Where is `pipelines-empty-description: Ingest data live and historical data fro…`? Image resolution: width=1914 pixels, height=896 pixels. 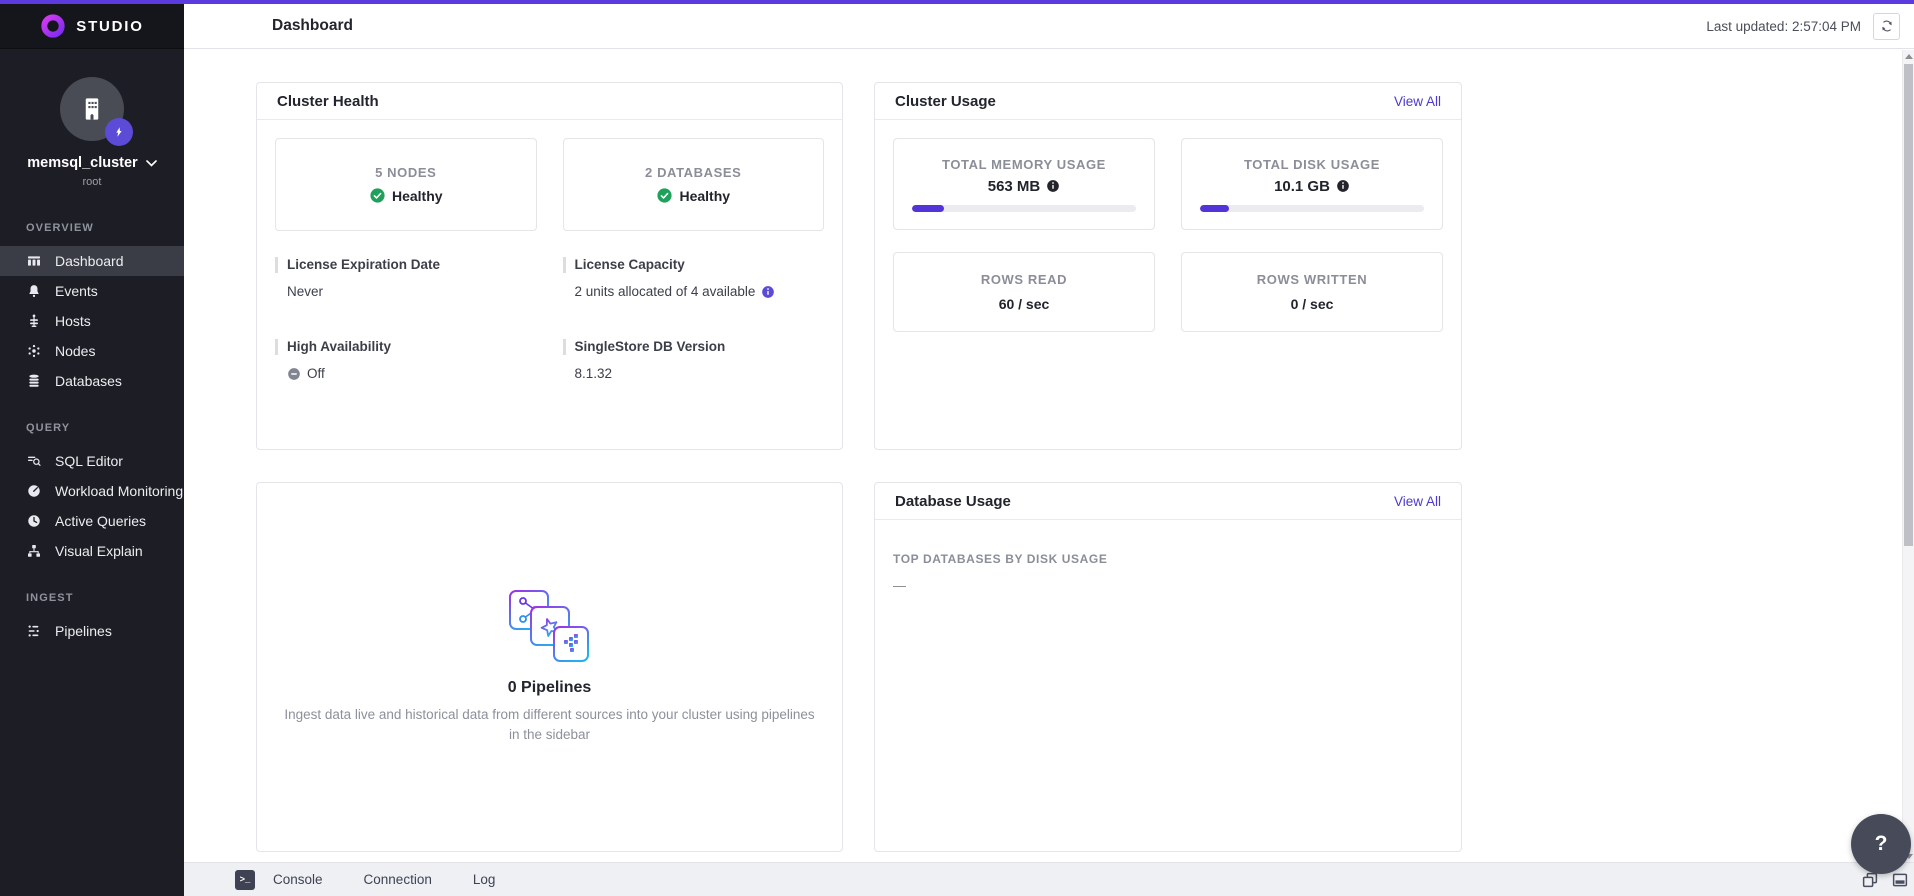
pipelines-empty-description: Ingest data live and historical data fro… is located at coordinates (549, 724).